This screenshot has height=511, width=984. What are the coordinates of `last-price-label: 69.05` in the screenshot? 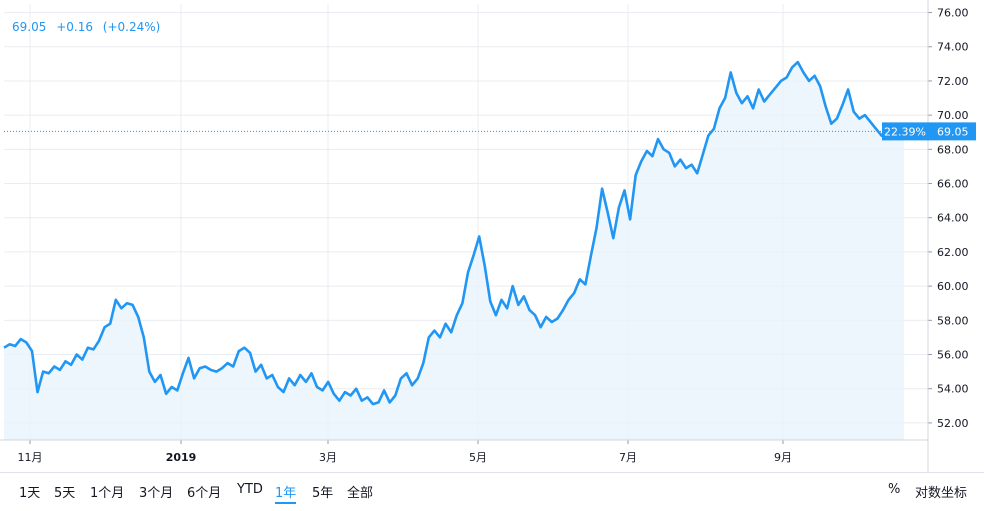 It's located at (953, 131).